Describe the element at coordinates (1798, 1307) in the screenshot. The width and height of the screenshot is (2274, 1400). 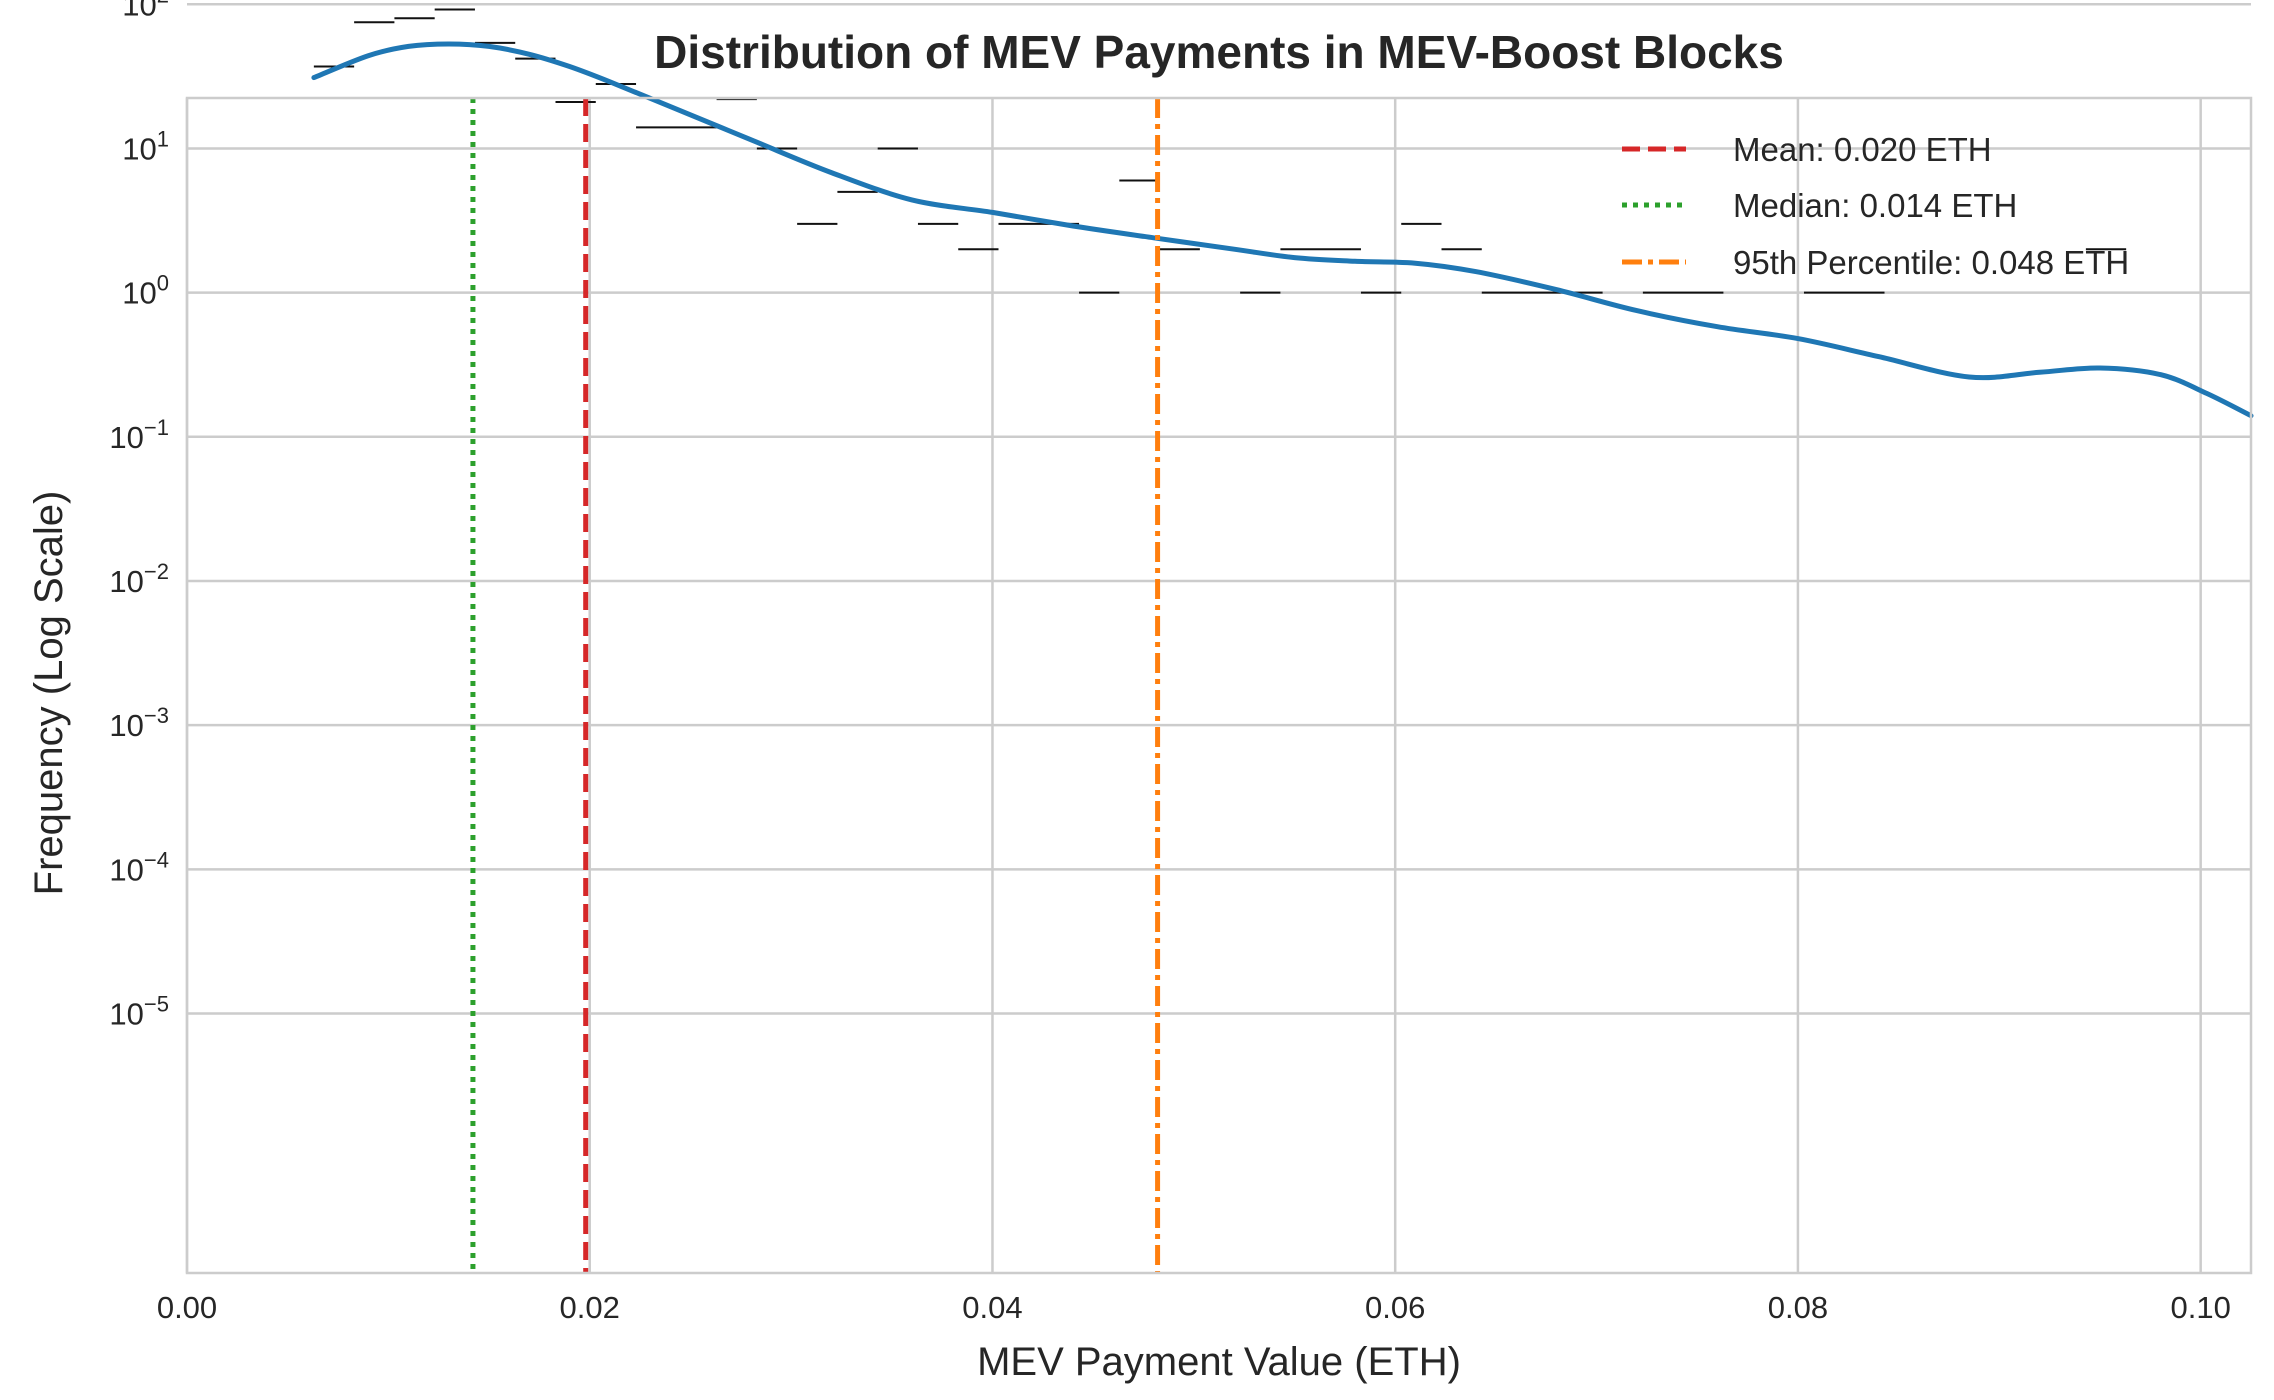
I see `x-tick-label: 0.08` at that location.